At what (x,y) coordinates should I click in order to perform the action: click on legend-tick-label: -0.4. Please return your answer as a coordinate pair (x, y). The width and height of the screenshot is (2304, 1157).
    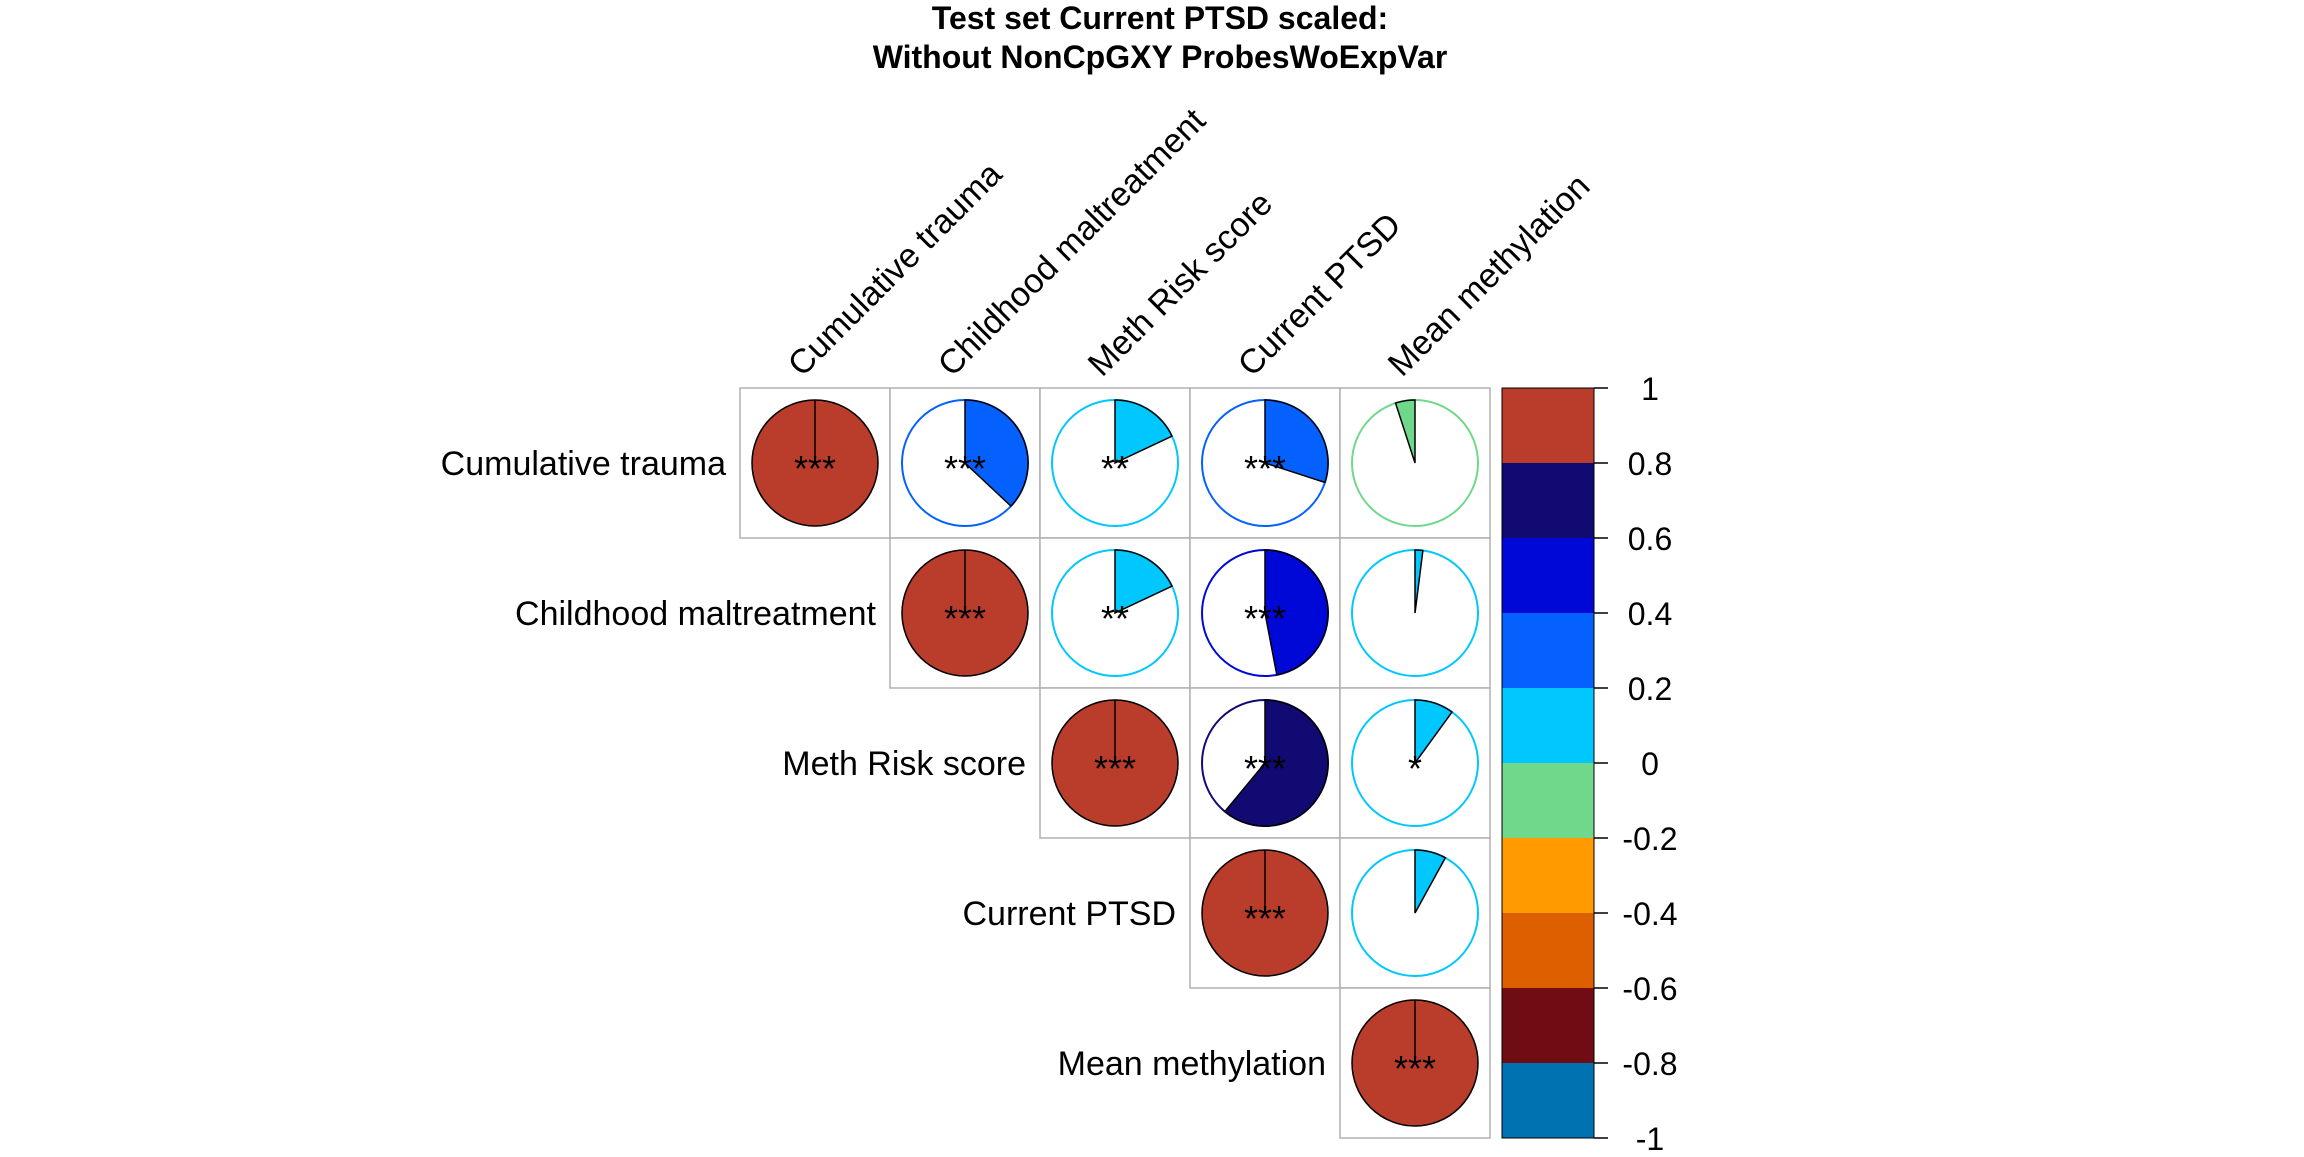
    Looking at the image, I should click on (1649, 914).